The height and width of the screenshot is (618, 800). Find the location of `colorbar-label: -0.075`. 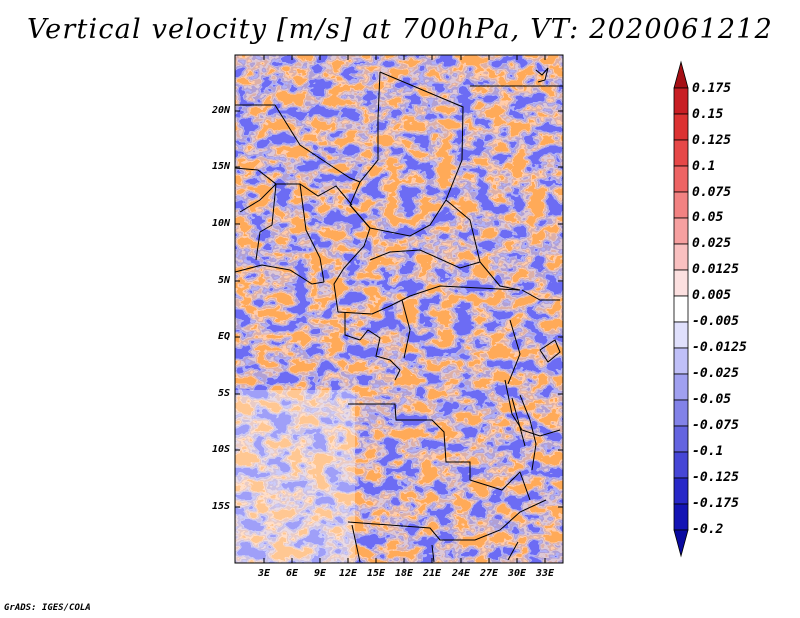

colorbar-label: -0.075 is located at coordinates (715, 425).